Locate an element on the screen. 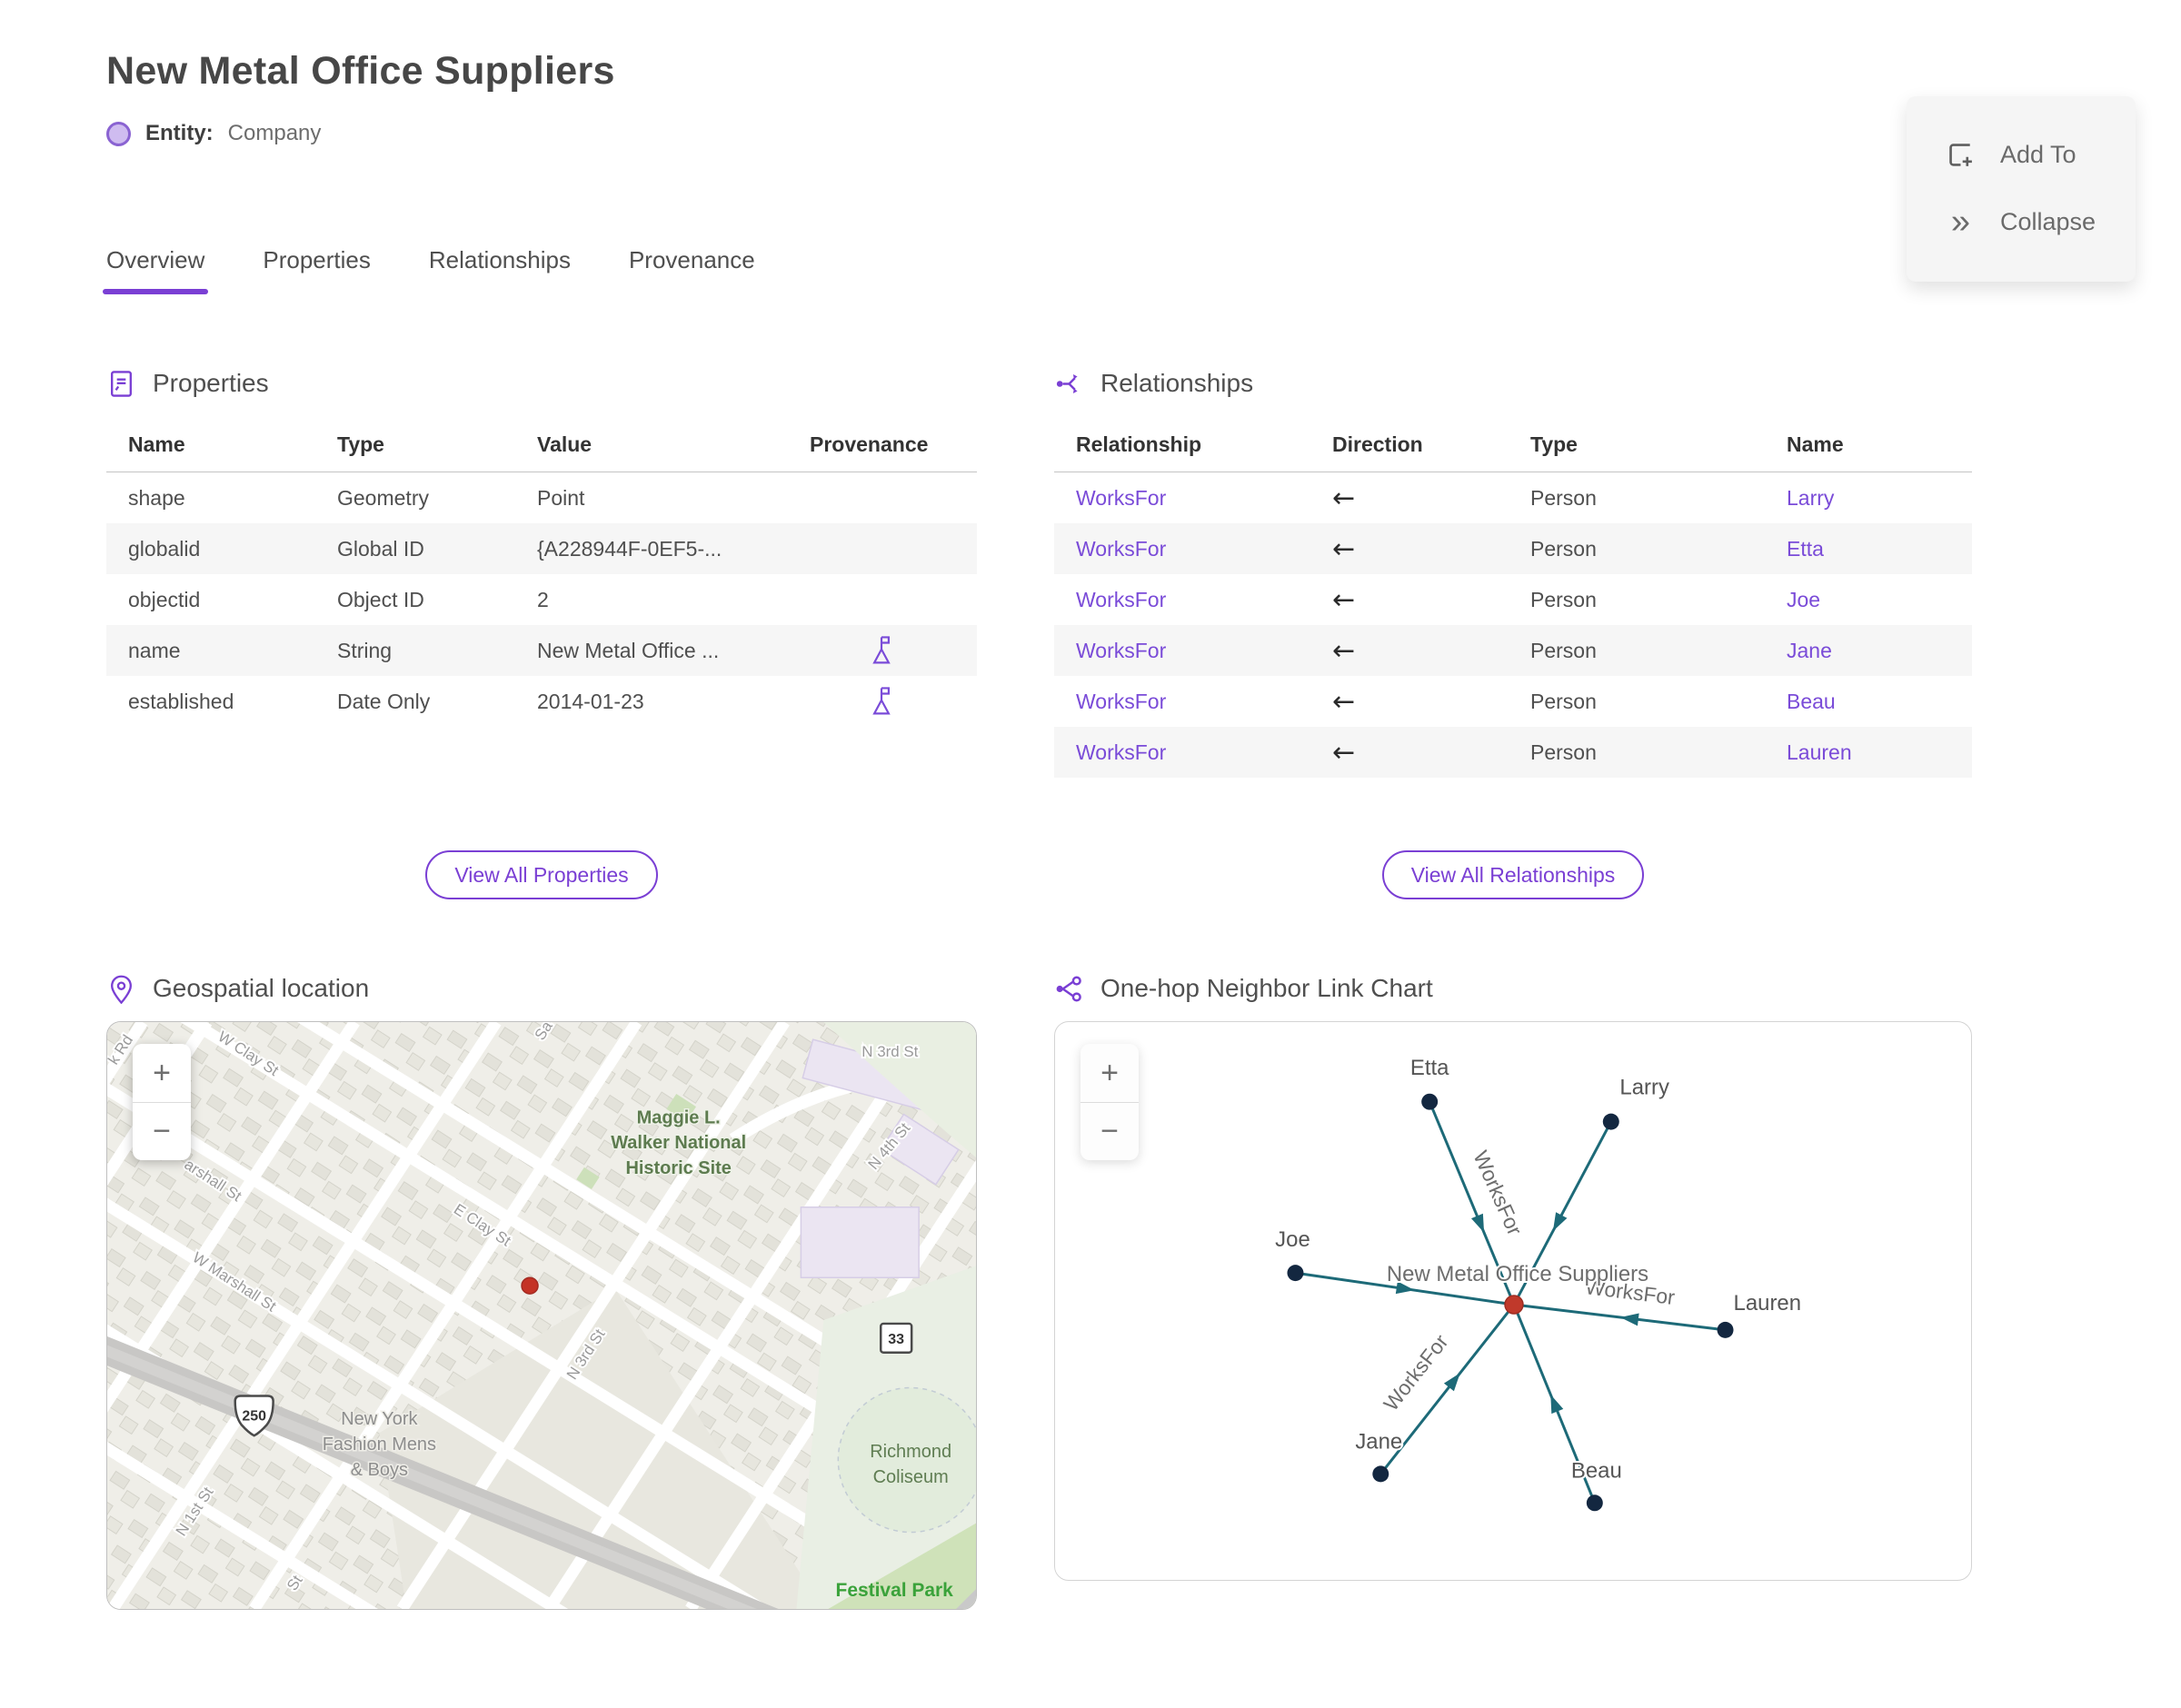 Image resolution: width=2181 pixels, height=1708 pixels. table-row: objectid Object ID 2 is located at coordinates (541, 599).